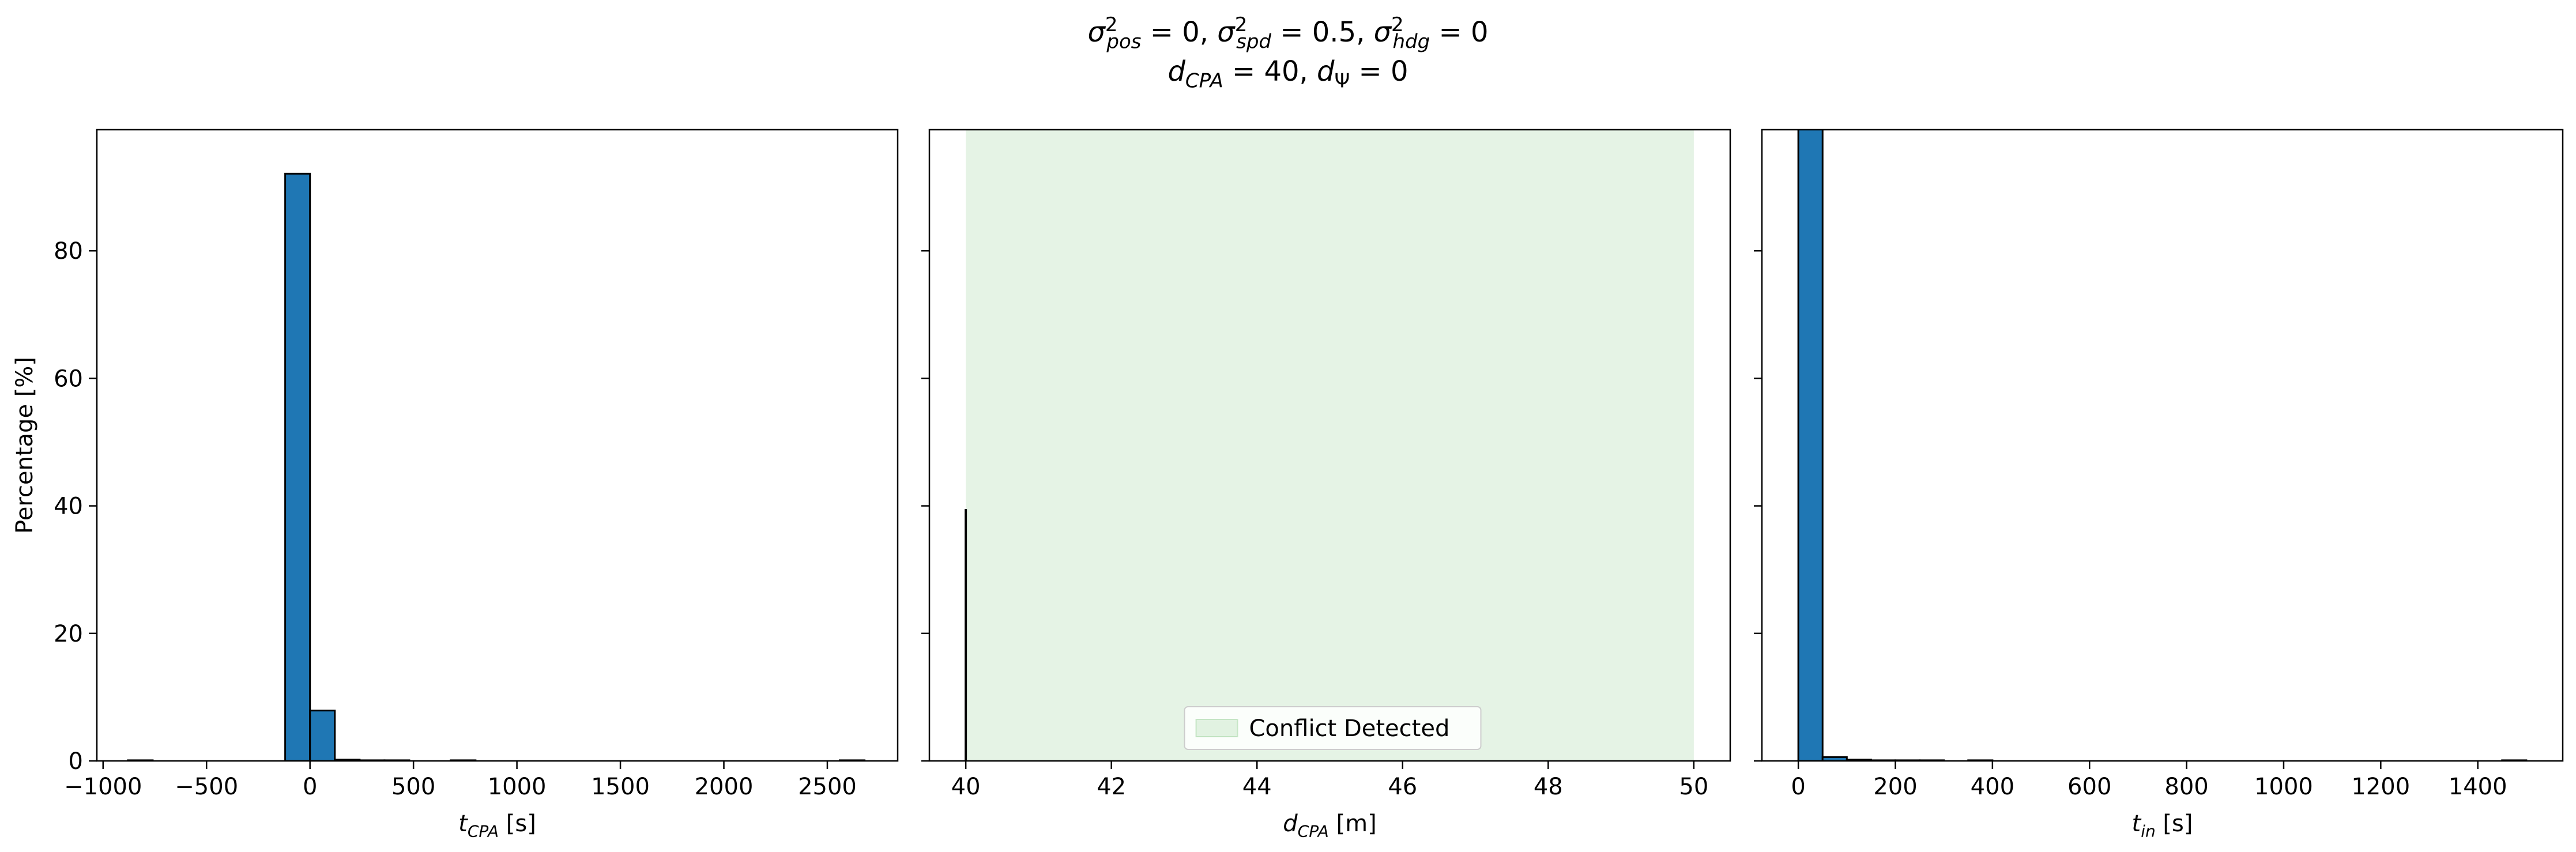 The height and width of the screenshot is (852, 2576). What do you see at coordinates (1349, 728) in the screenshot?
I see `legend-label: Conflict Detected` at bounding box center [1349, 728].